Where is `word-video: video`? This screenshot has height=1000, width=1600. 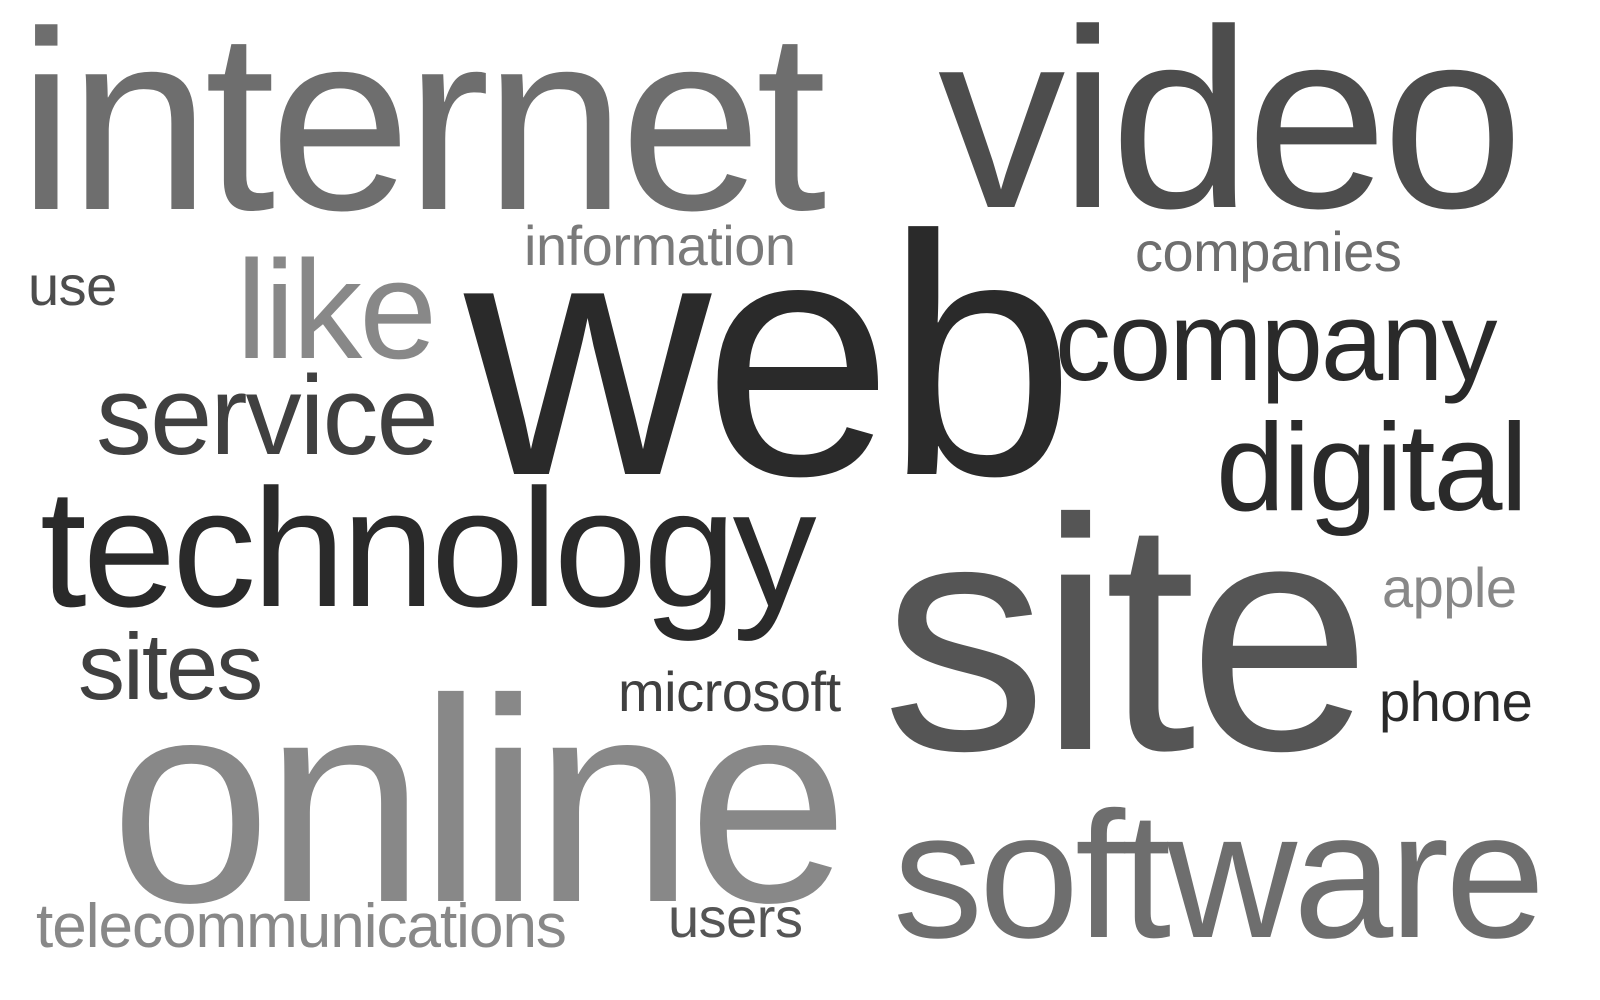 word-video: video is located at coordinates (1231, 131).